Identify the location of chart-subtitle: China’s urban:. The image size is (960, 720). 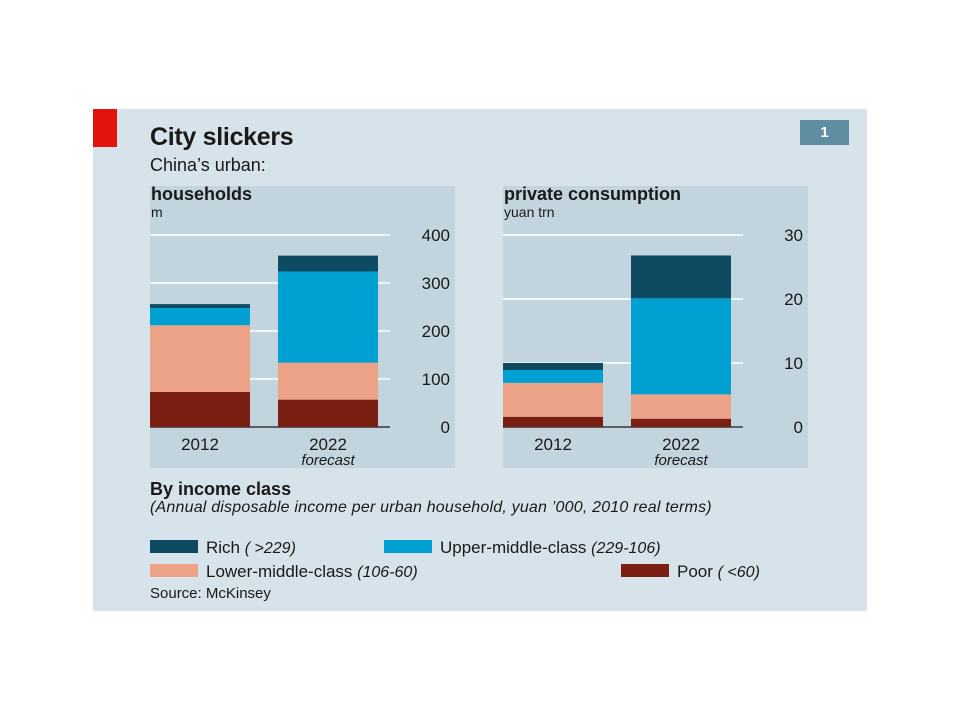
(208, 165).